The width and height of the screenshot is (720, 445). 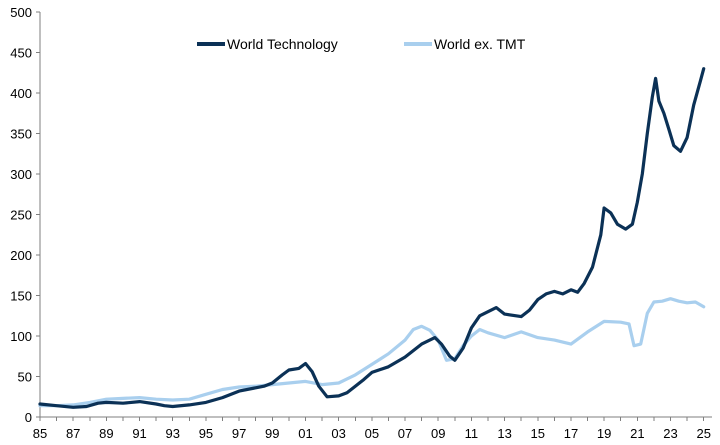 I want to click on y-tick-label: 150, so click(x=21, y=296).